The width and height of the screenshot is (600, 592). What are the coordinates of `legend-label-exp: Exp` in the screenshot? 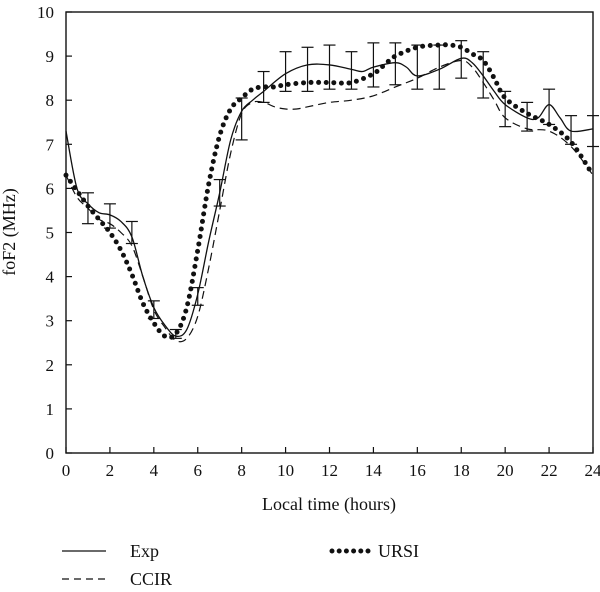 It's located at (144, 551).